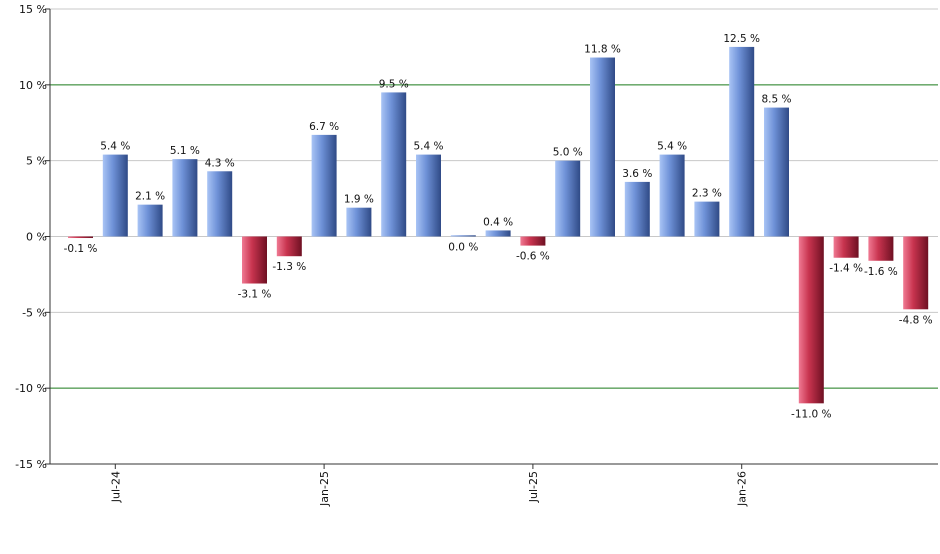 This screenshot has height=554, width=940. What do you see at coordinates (324, 489) in the screenshot?
I see `x-tick-label: Jan-25` at bounding box center [324, 489].